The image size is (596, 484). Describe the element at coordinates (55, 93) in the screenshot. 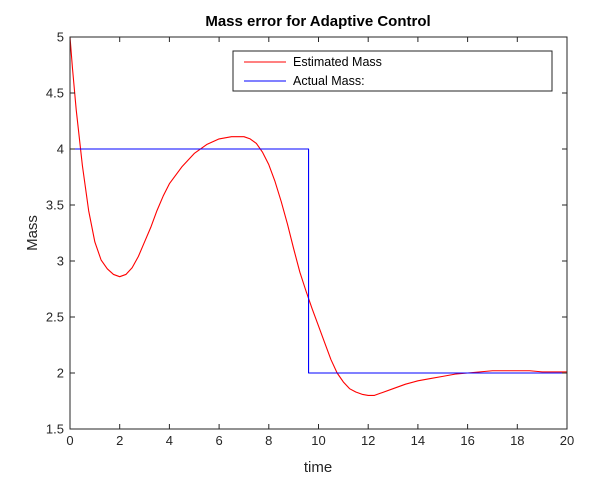

I see `y-tick-label: 4.5` at that location.